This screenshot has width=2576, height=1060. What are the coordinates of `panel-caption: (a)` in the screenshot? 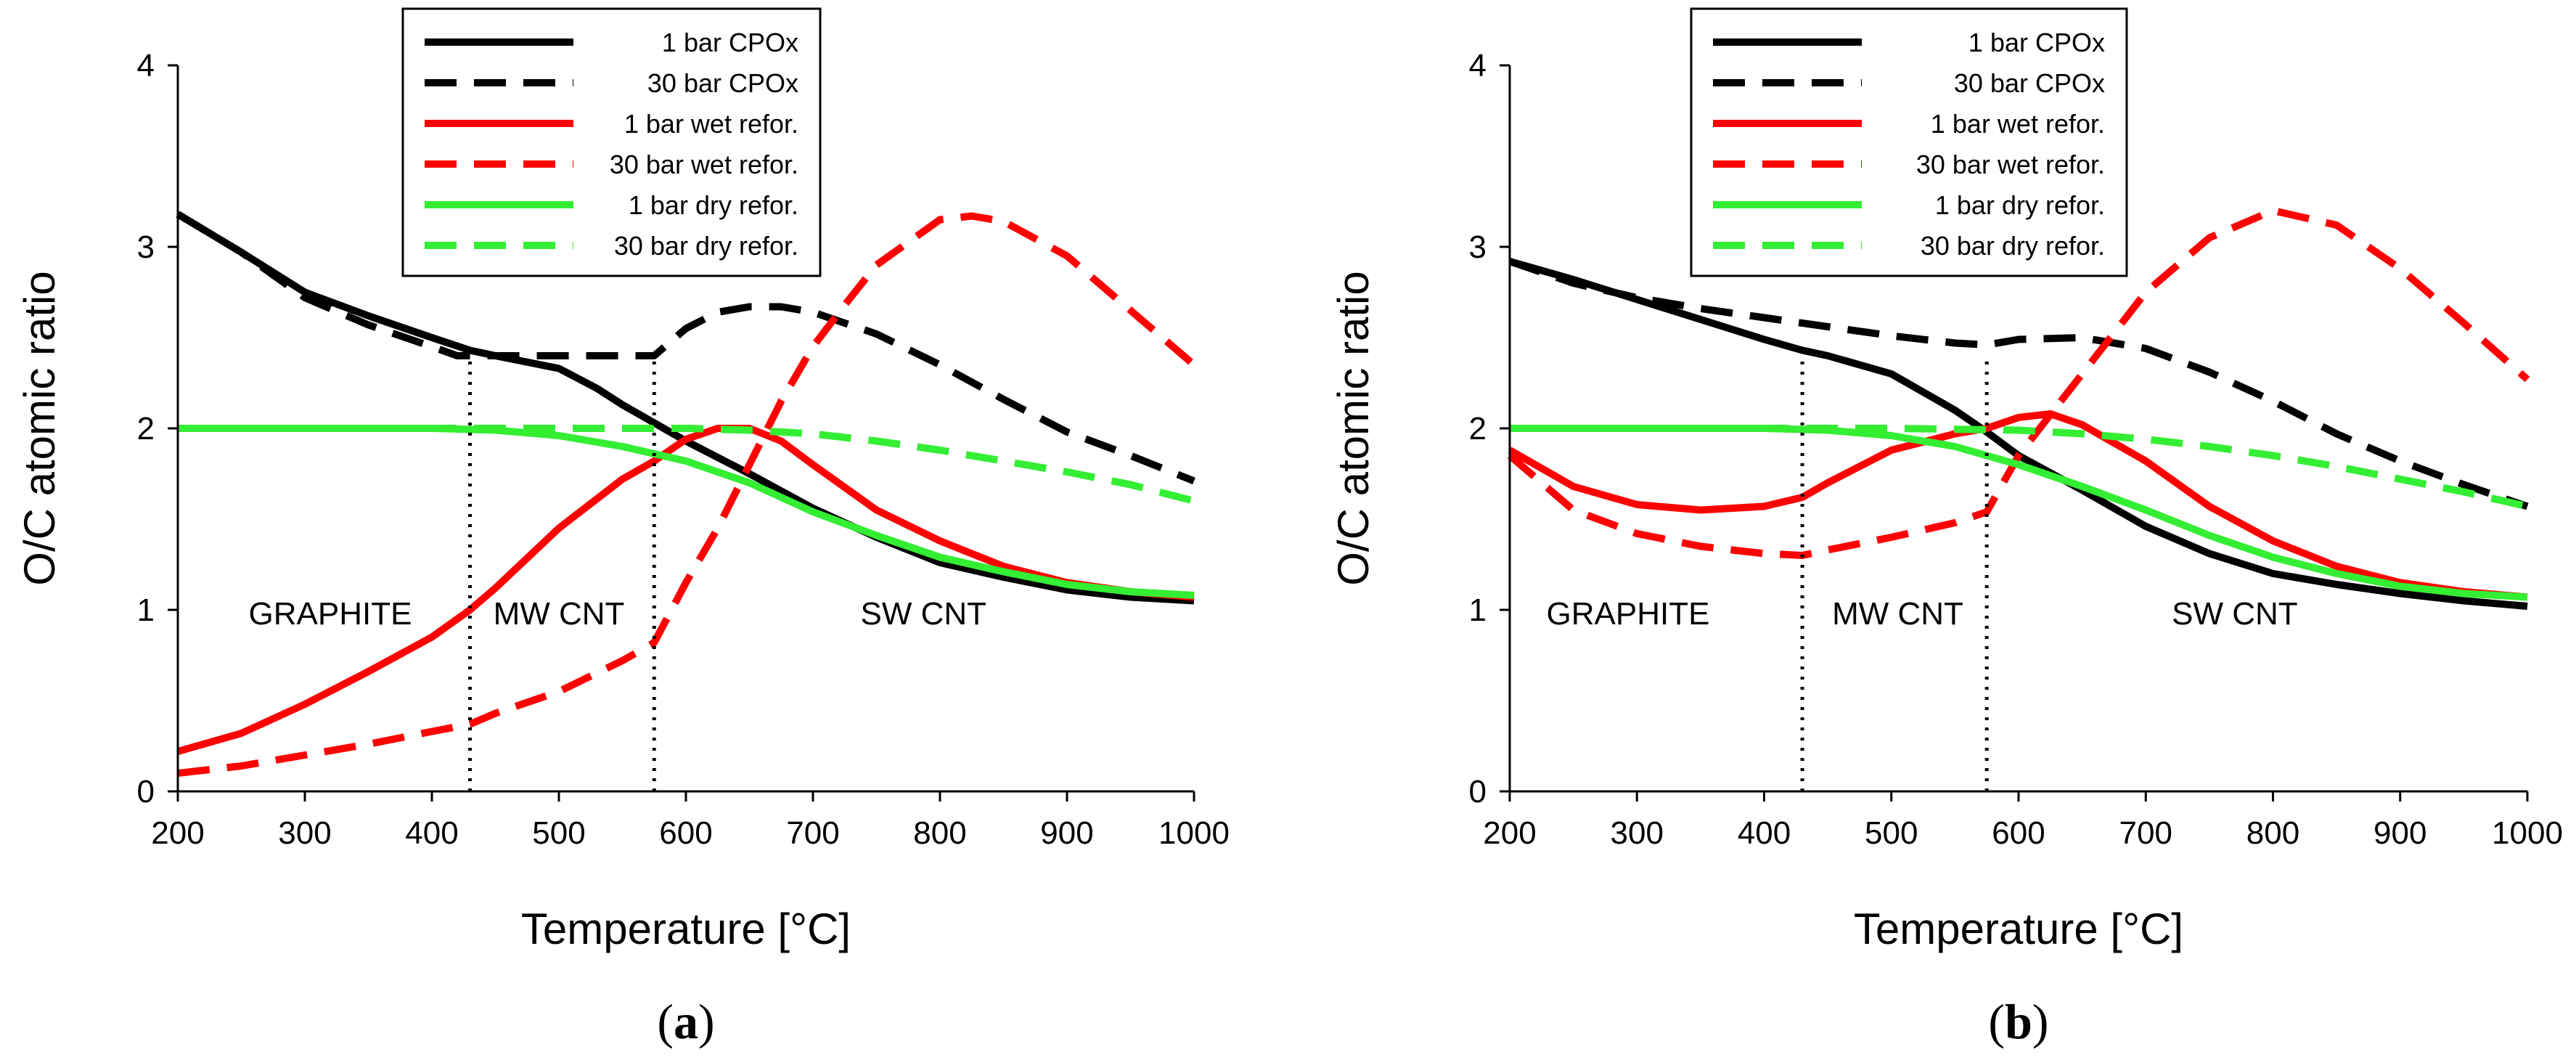 It's located at (686, 1021).